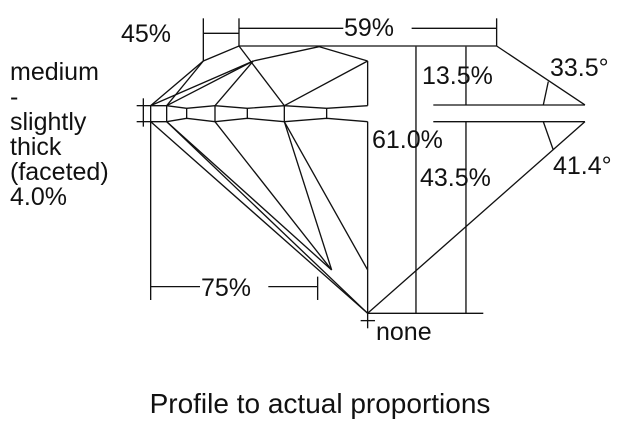  Describe the element at coordinates (146, 34) in the screenshot. I see `crown-angle-pct-label: 45%` at that location.